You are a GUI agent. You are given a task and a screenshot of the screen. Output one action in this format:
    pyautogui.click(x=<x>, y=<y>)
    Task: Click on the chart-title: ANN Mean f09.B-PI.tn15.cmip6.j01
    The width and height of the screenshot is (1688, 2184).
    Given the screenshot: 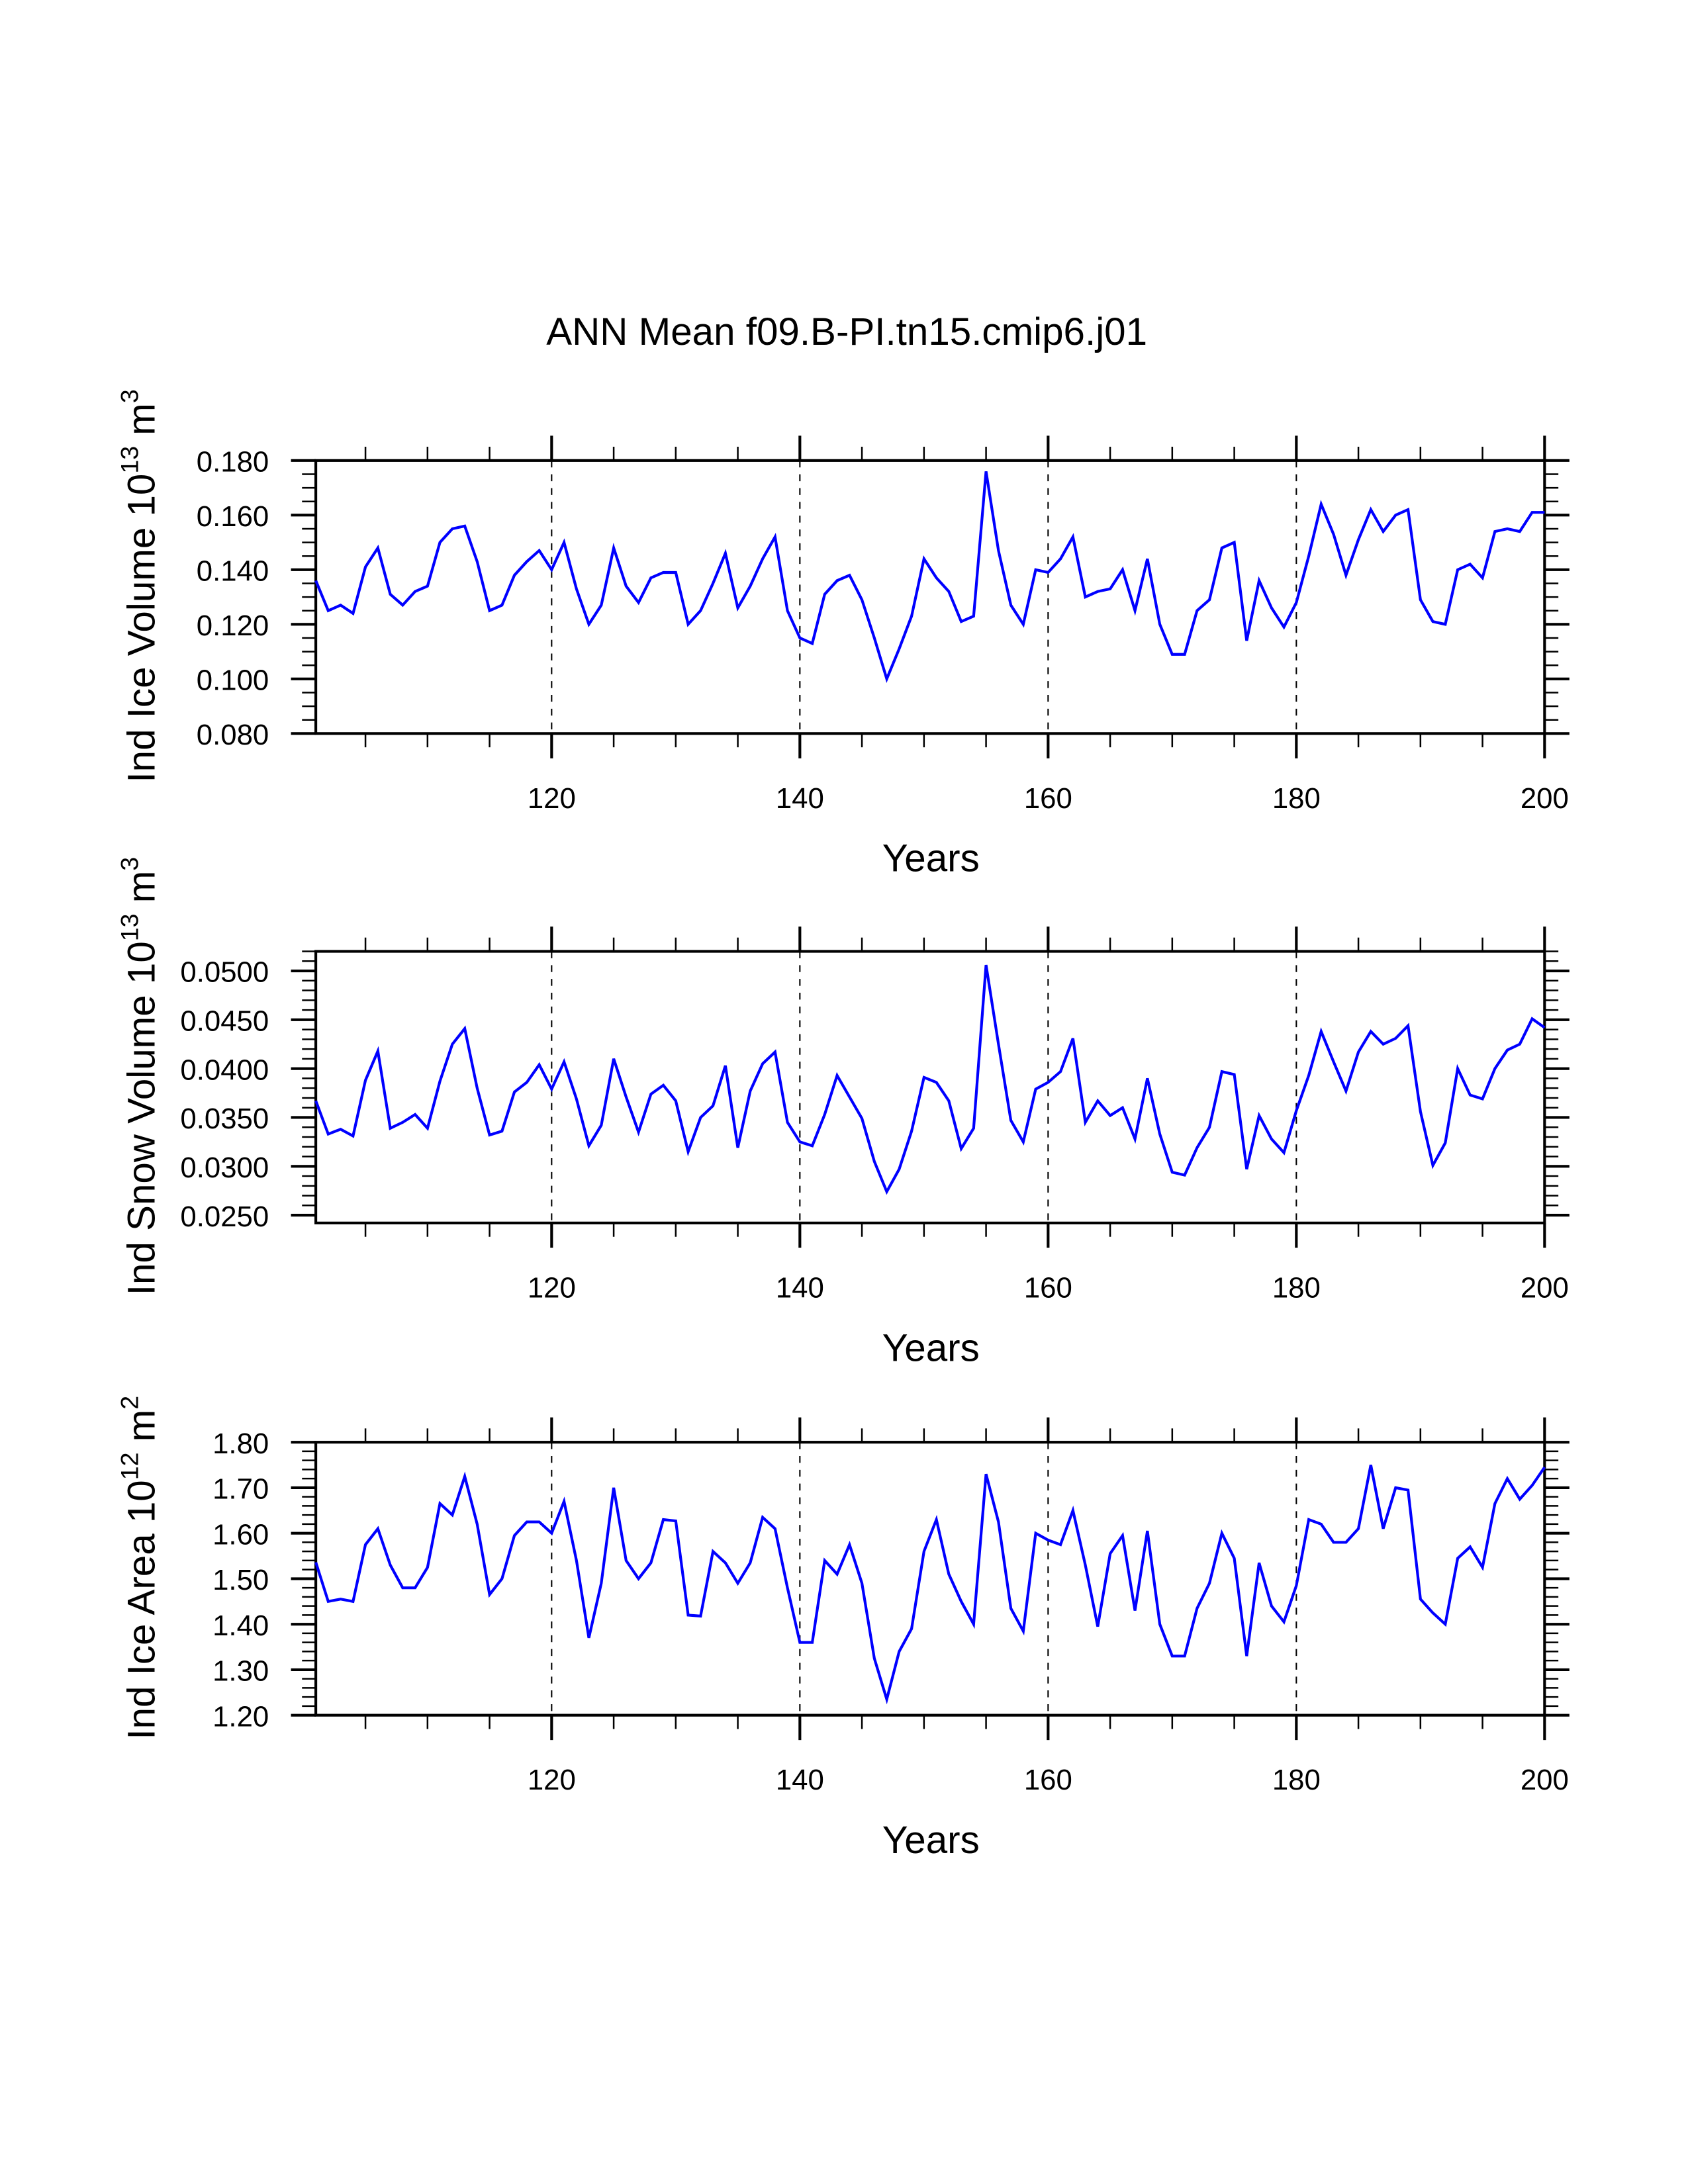 What is the action you would take?
    pyautogui.click(x=846, y=331)
    